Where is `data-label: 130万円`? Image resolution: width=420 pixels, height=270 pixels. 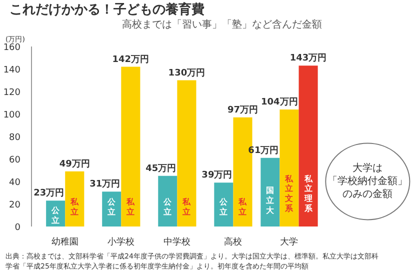 data-label: 130万円 is located at coordinates (187, 72).